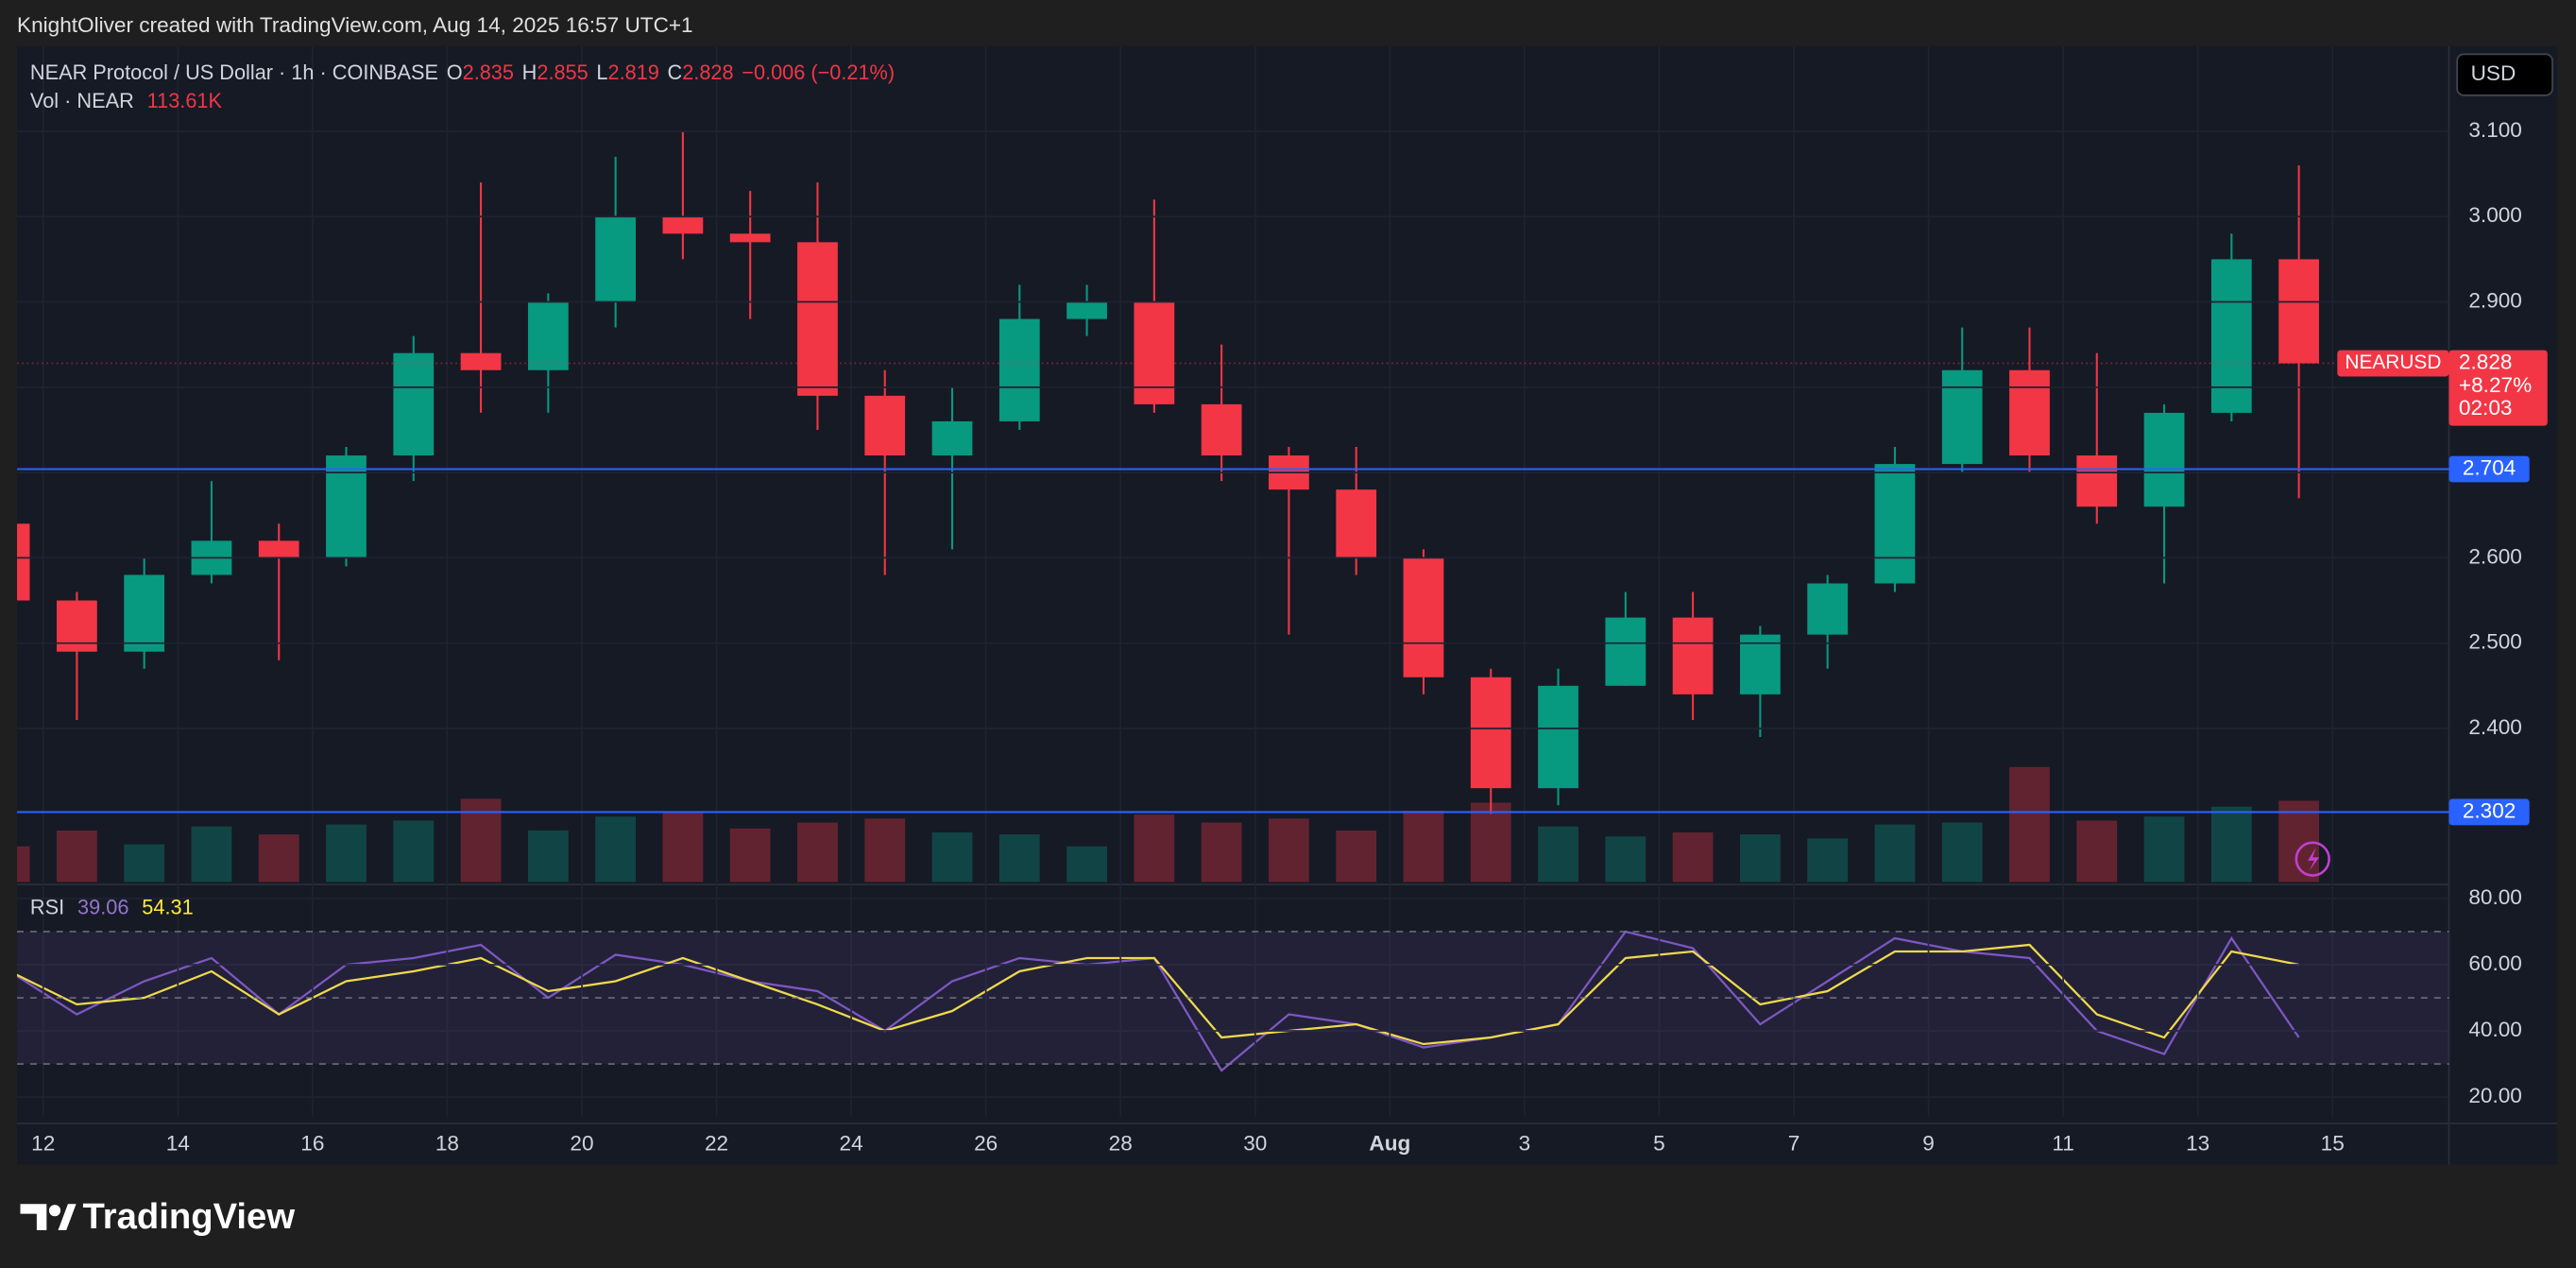 This screenshot has height=1268, width=2576. Describe the element at coordinates (1525, 1144) in the screenshot. I see `x-tick-label: 3` at that location.